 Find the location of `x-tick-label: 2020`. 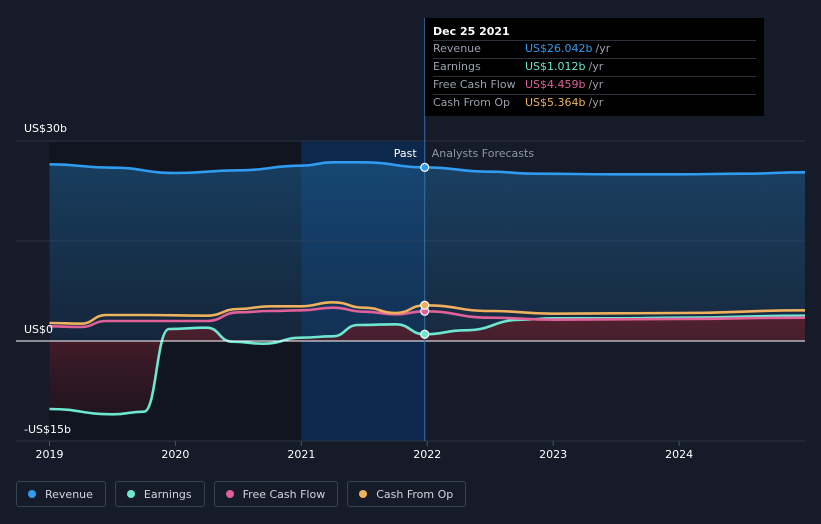

x-tick-label: 2020 is located at coordinates (175, 454).